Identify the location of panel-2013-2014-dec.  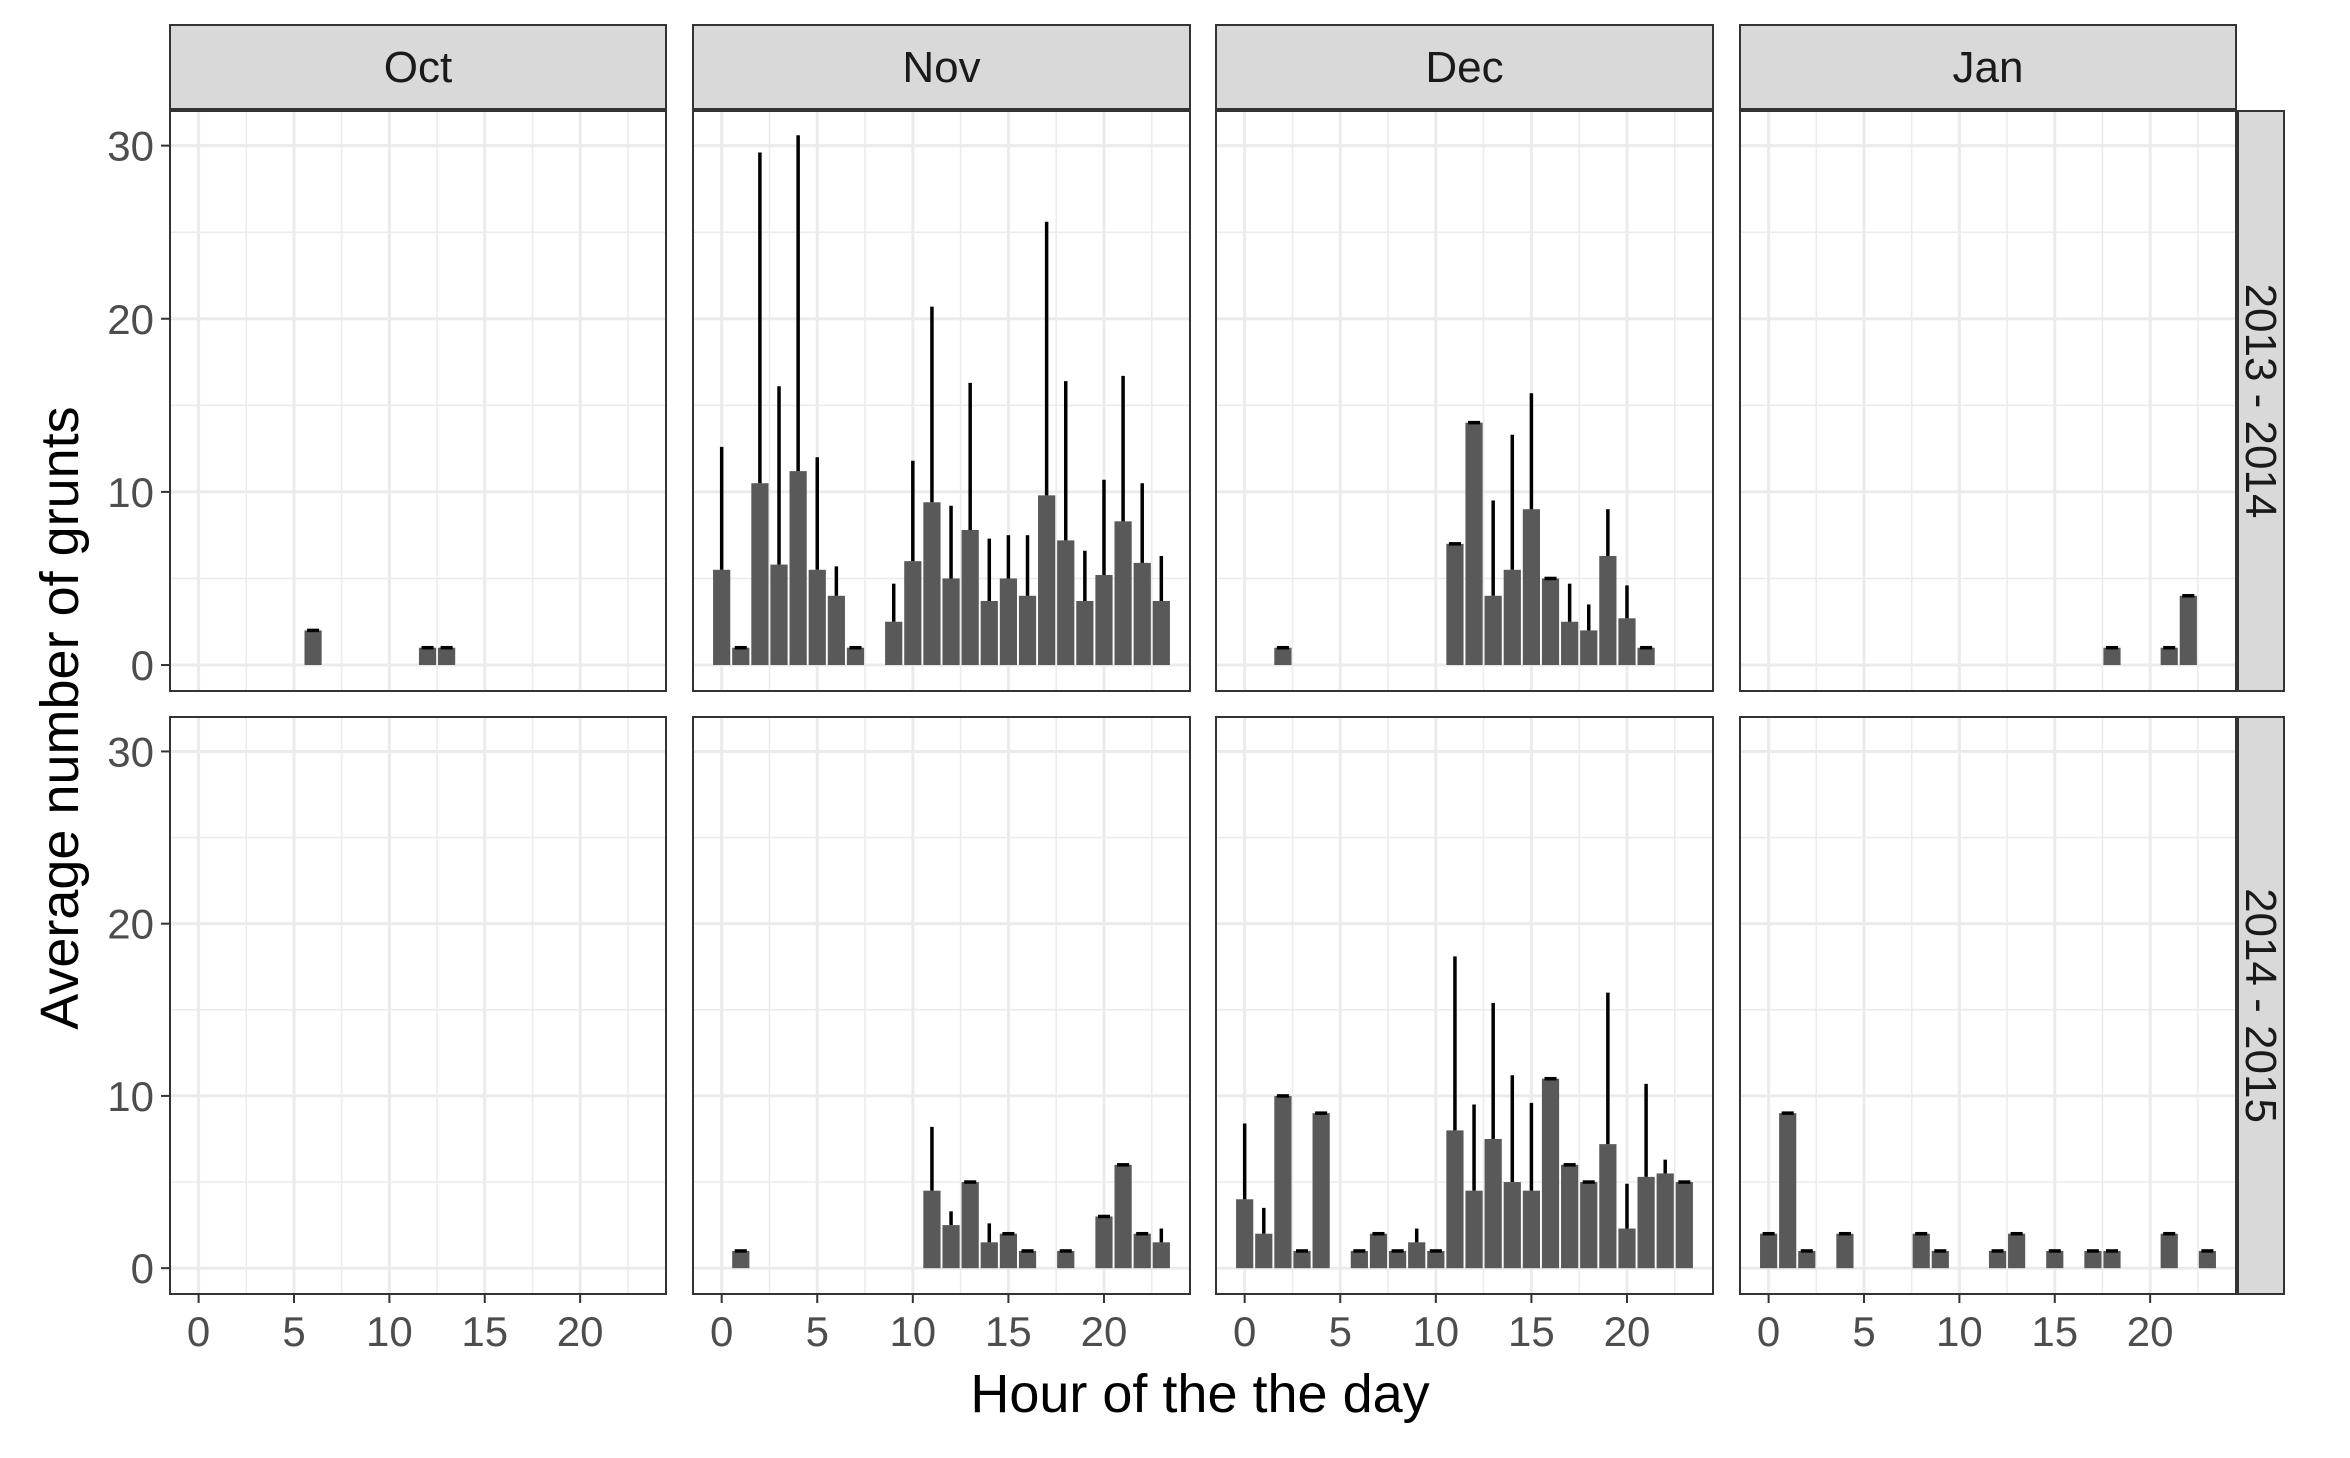
(1464, 401).